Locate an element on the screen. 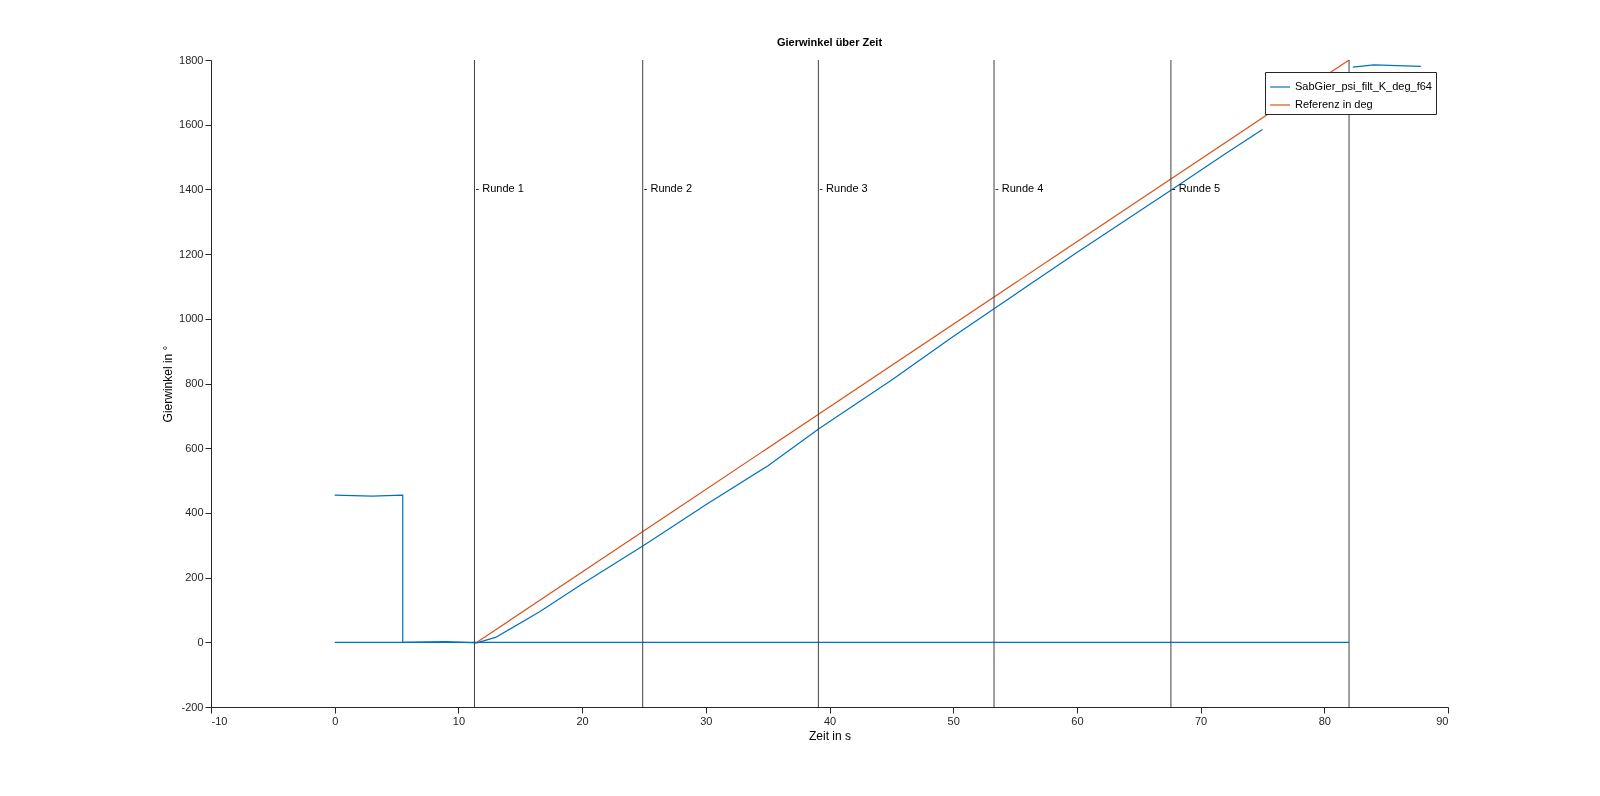  y-tick-label: 400 is located at coordinates (194, 512).